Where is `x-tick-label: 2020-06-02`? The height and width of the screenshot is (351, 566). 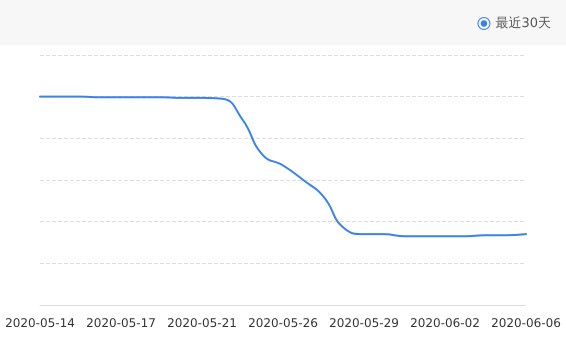
x-tick-label: 2020-06-02 is located at coordinates (445, 323).